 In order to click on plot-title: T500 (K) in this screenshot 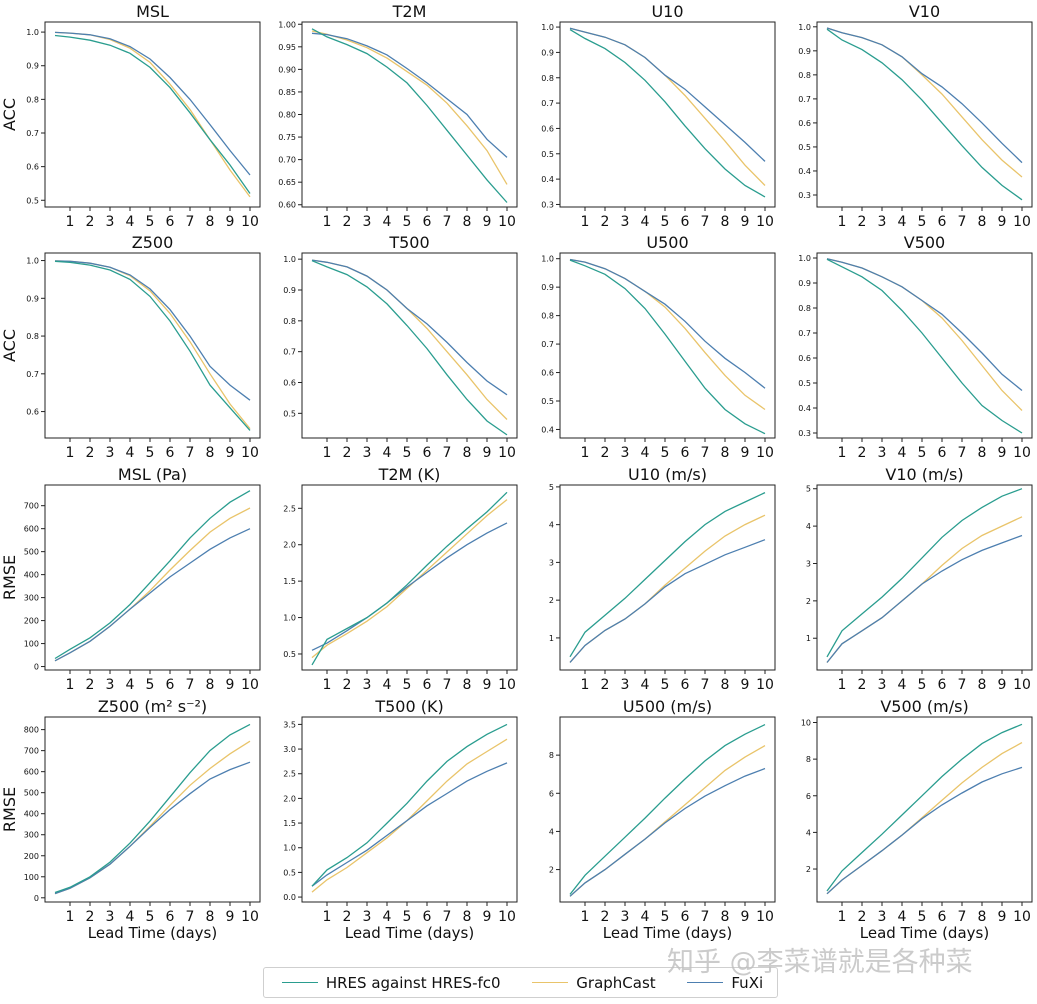, I will do `click(408, 706)`.